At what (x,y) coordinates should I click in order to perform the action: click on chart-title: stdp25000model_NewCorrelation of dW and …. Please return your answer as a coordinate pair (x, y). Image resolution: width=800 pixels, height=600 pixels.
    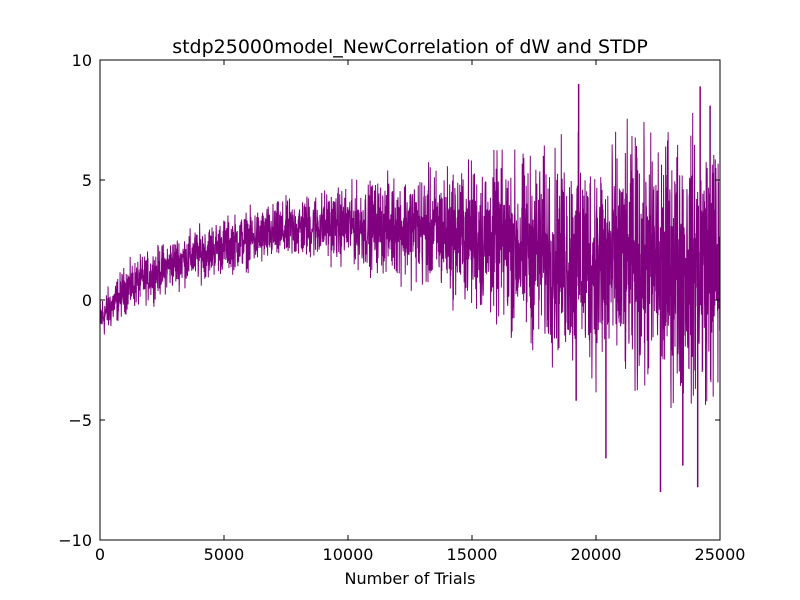
    Looking at the image, I should click on (410, 47).